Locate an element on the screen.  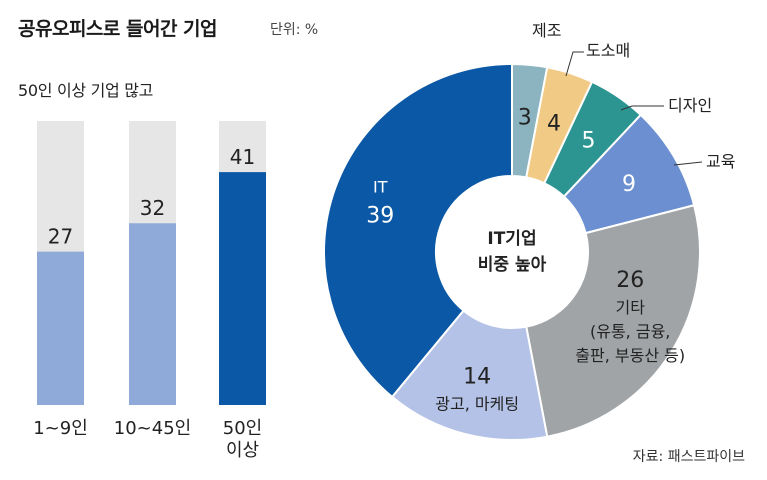
pie-slice-name: 제조 is located at coordinates (546, 30).